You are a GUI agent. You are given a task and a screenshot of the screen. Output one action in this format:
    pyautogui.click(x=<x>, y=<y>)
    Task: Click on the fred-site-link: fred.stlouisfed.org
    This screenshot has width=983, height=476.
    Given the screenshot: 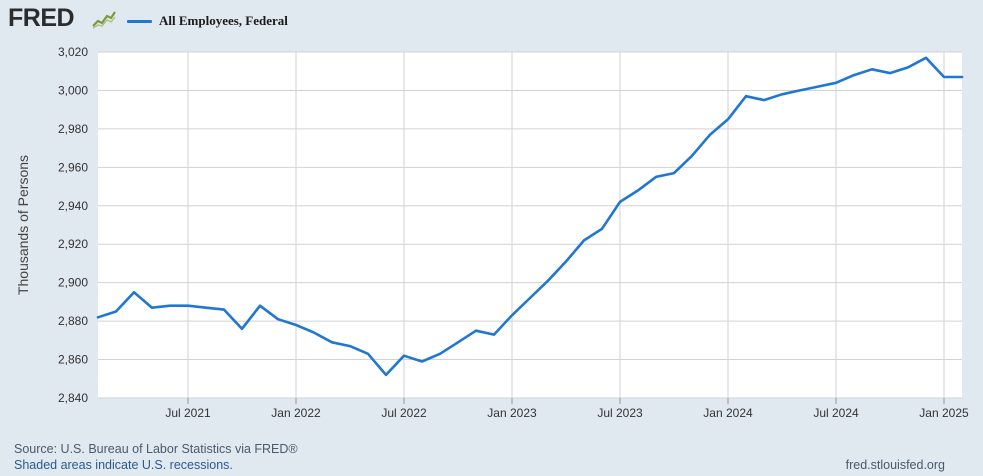 What is the action you would take?
    pyautogui.click(x=895, y=465)
    